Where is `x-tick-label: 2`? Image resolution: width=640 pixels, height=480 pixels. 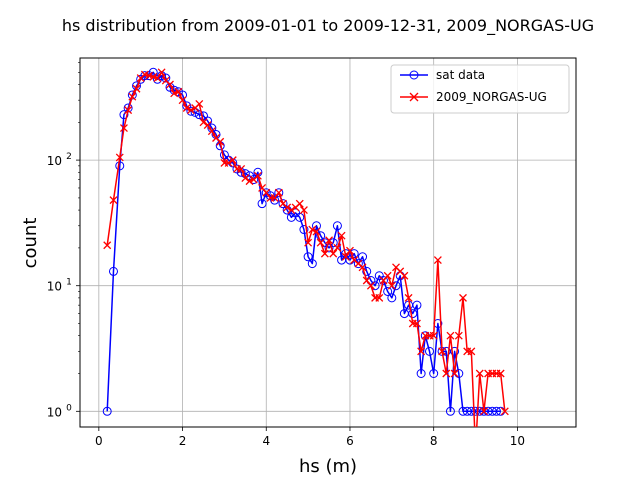 x-tick-label: 2 is located at coordinates (183, 441).